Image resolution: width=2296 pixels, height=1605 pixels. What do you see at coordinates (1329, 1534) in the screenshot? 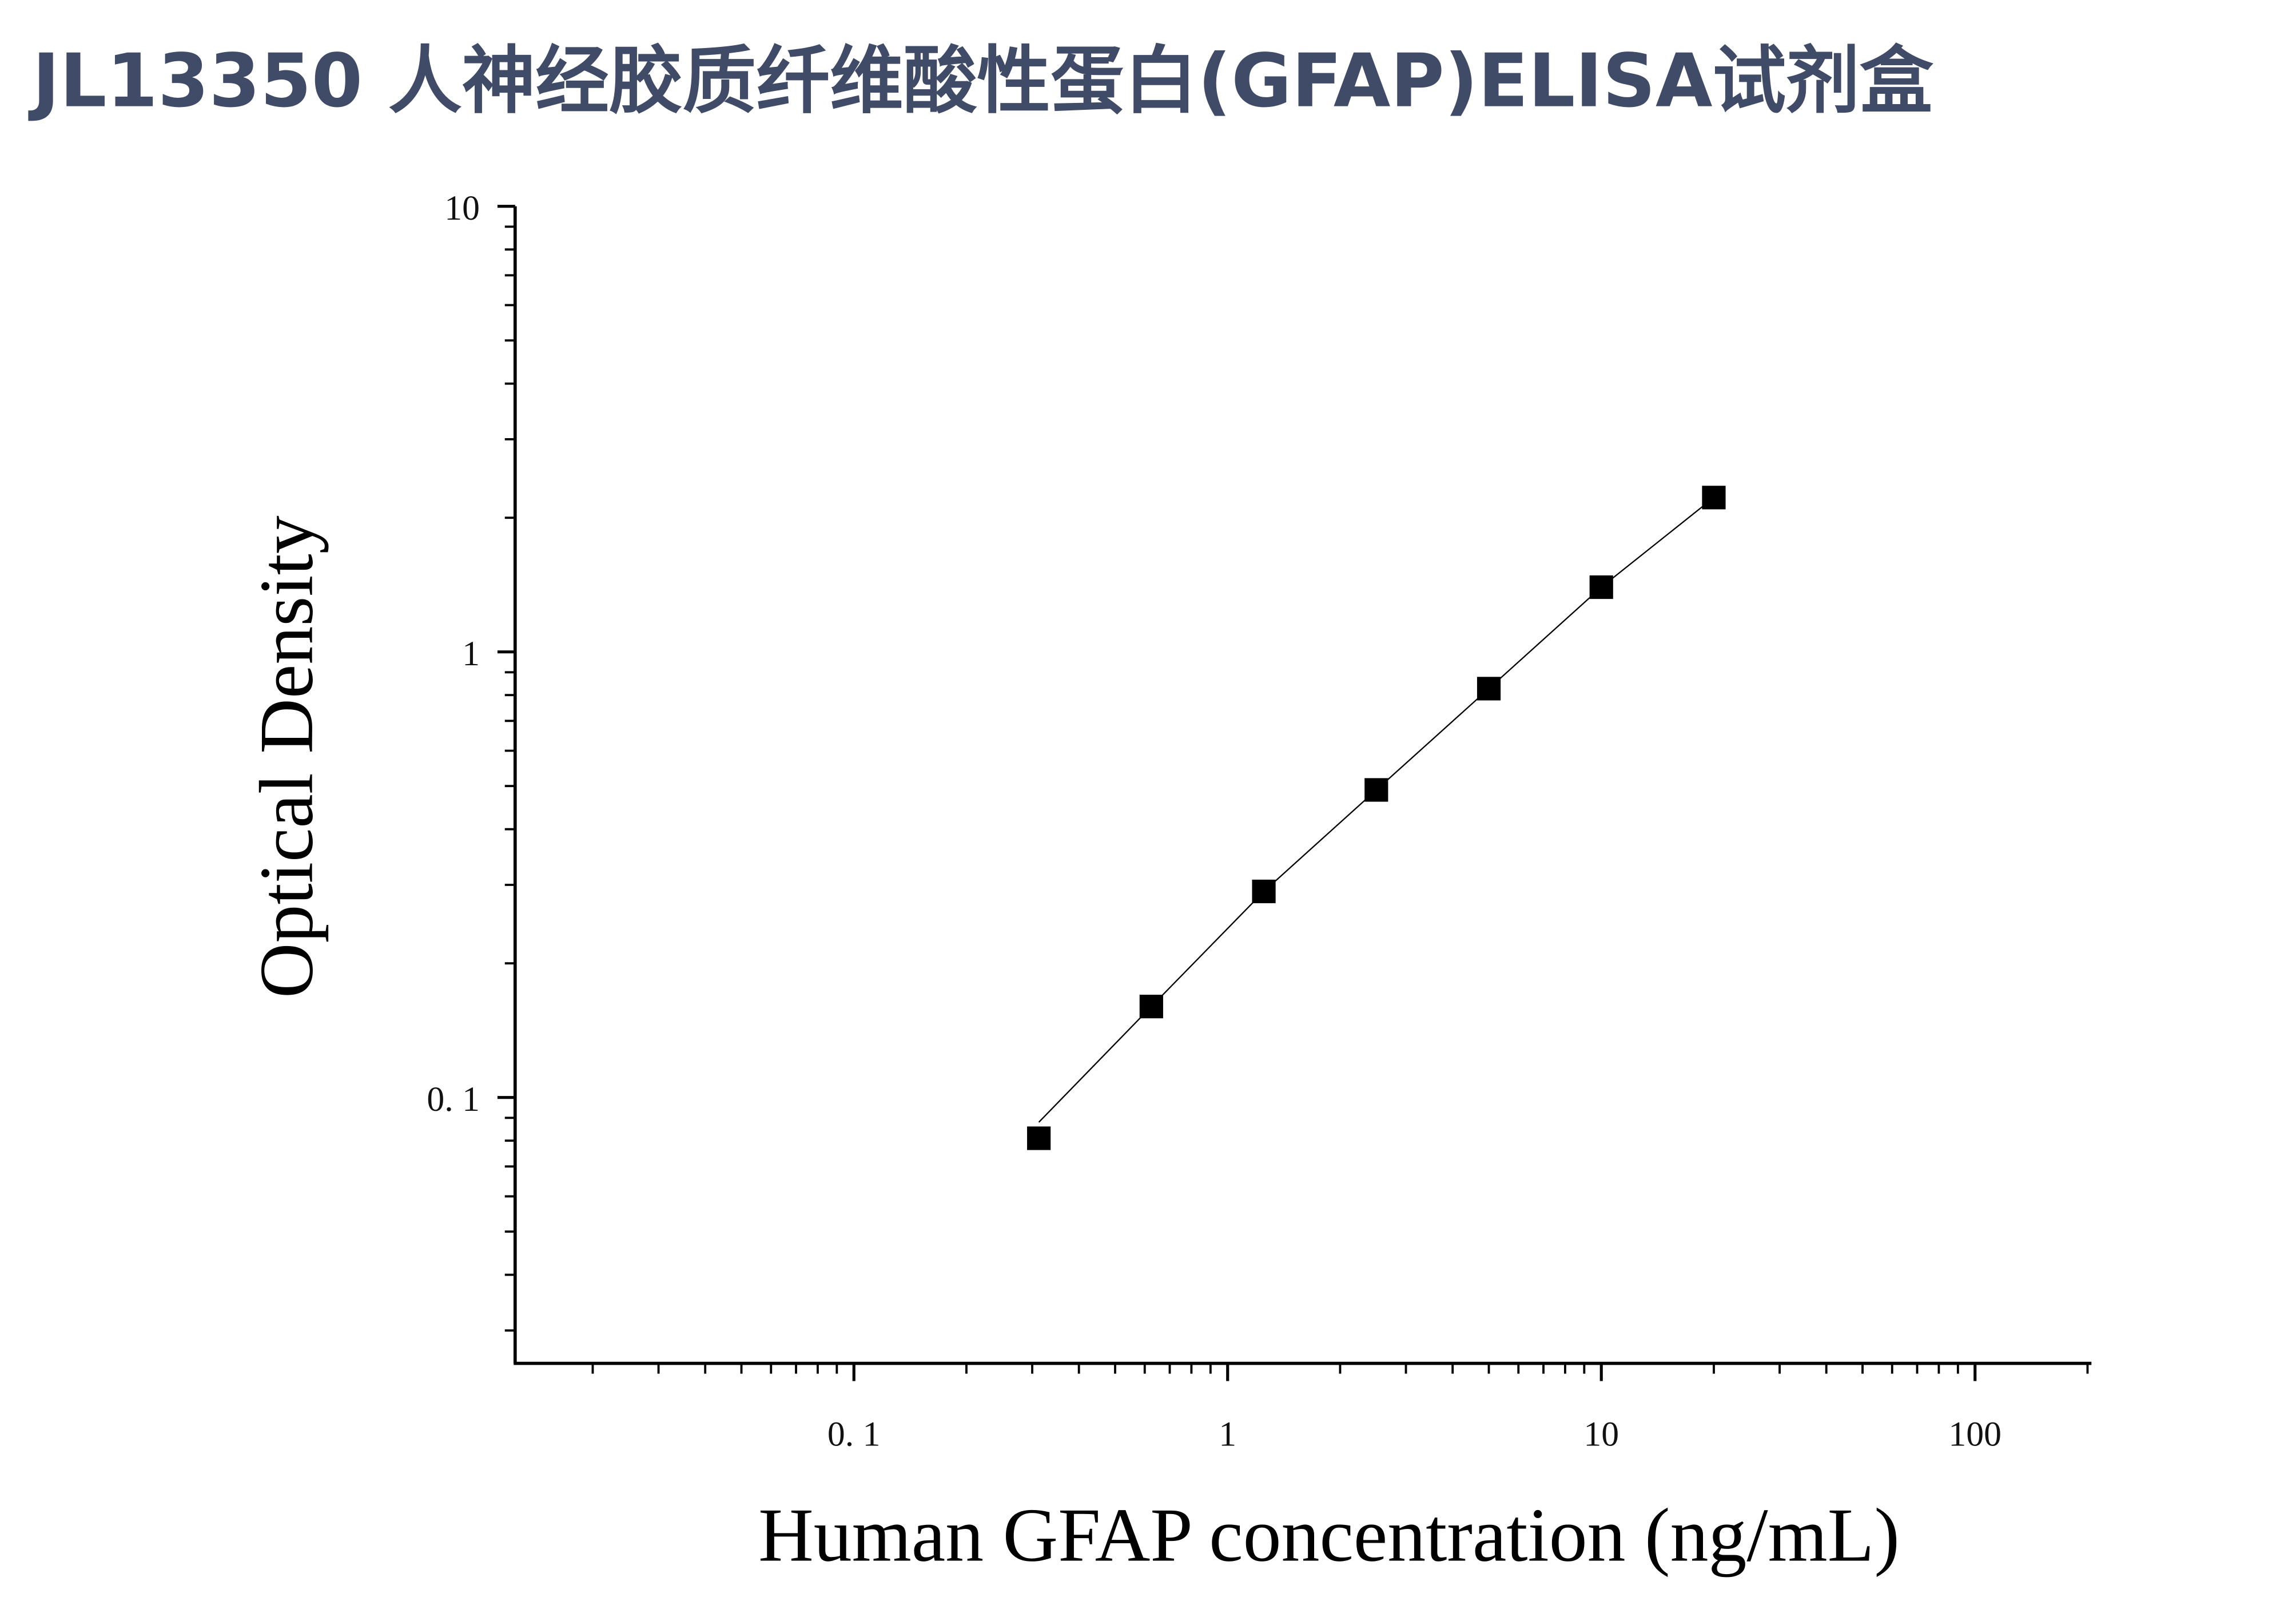
I see `x-axis-label: Human GFAP concentration (ng/mL)` at bounding box center [1329, 1534].